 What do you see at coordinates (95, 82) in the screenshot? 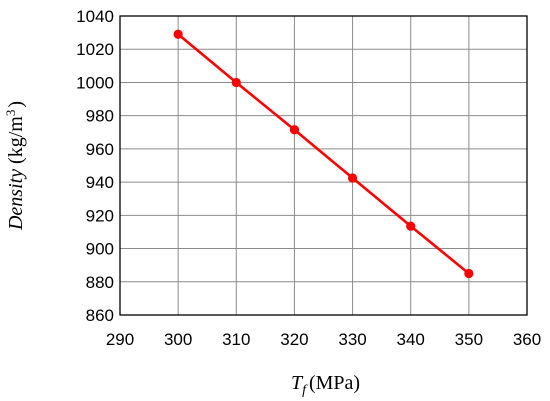
I see `y-tick-label: 1000` at bounding box center [95, 82].